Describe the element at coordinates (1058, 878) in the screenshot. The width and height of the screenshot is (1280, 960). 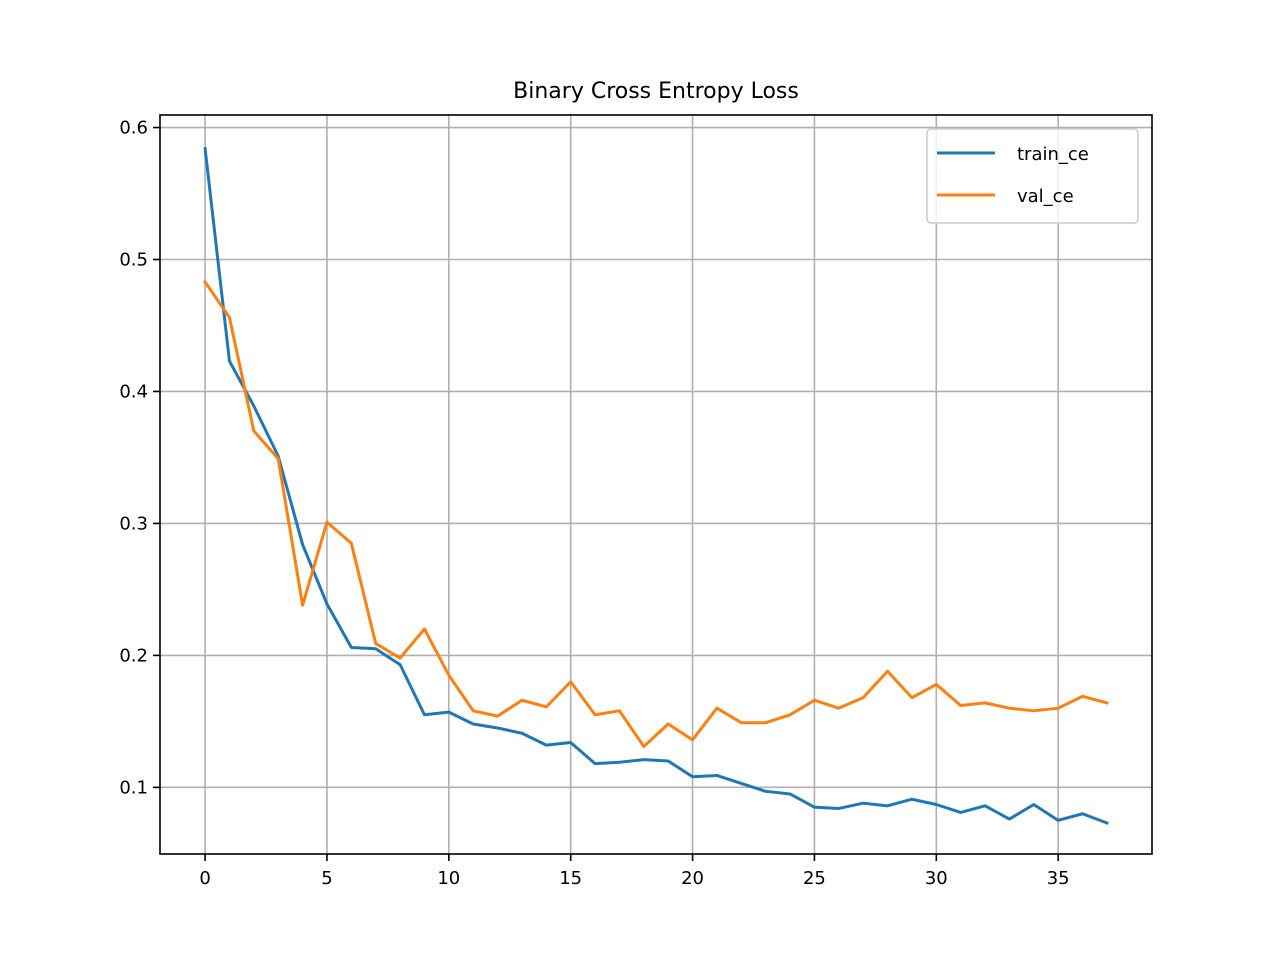
I see `x-tick-label: 35` at that location.